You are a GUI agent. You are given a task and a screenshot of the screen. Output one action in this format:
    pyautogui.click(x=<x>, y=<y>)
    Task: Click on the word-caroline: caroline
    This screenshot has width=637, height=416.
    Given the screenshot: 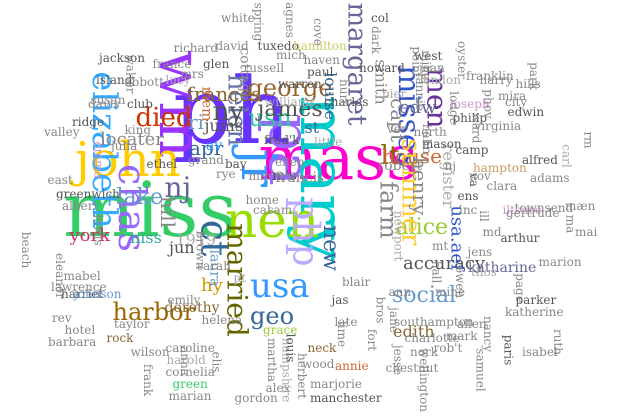 What is the action you would take?
    pyautogui.click(x=190, y=348)
    